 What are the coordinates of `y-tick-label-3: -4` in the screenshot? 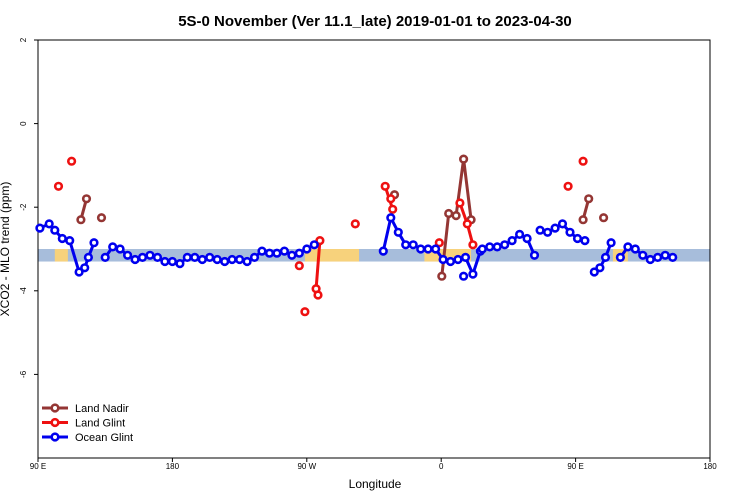 It's located at (23, 291).